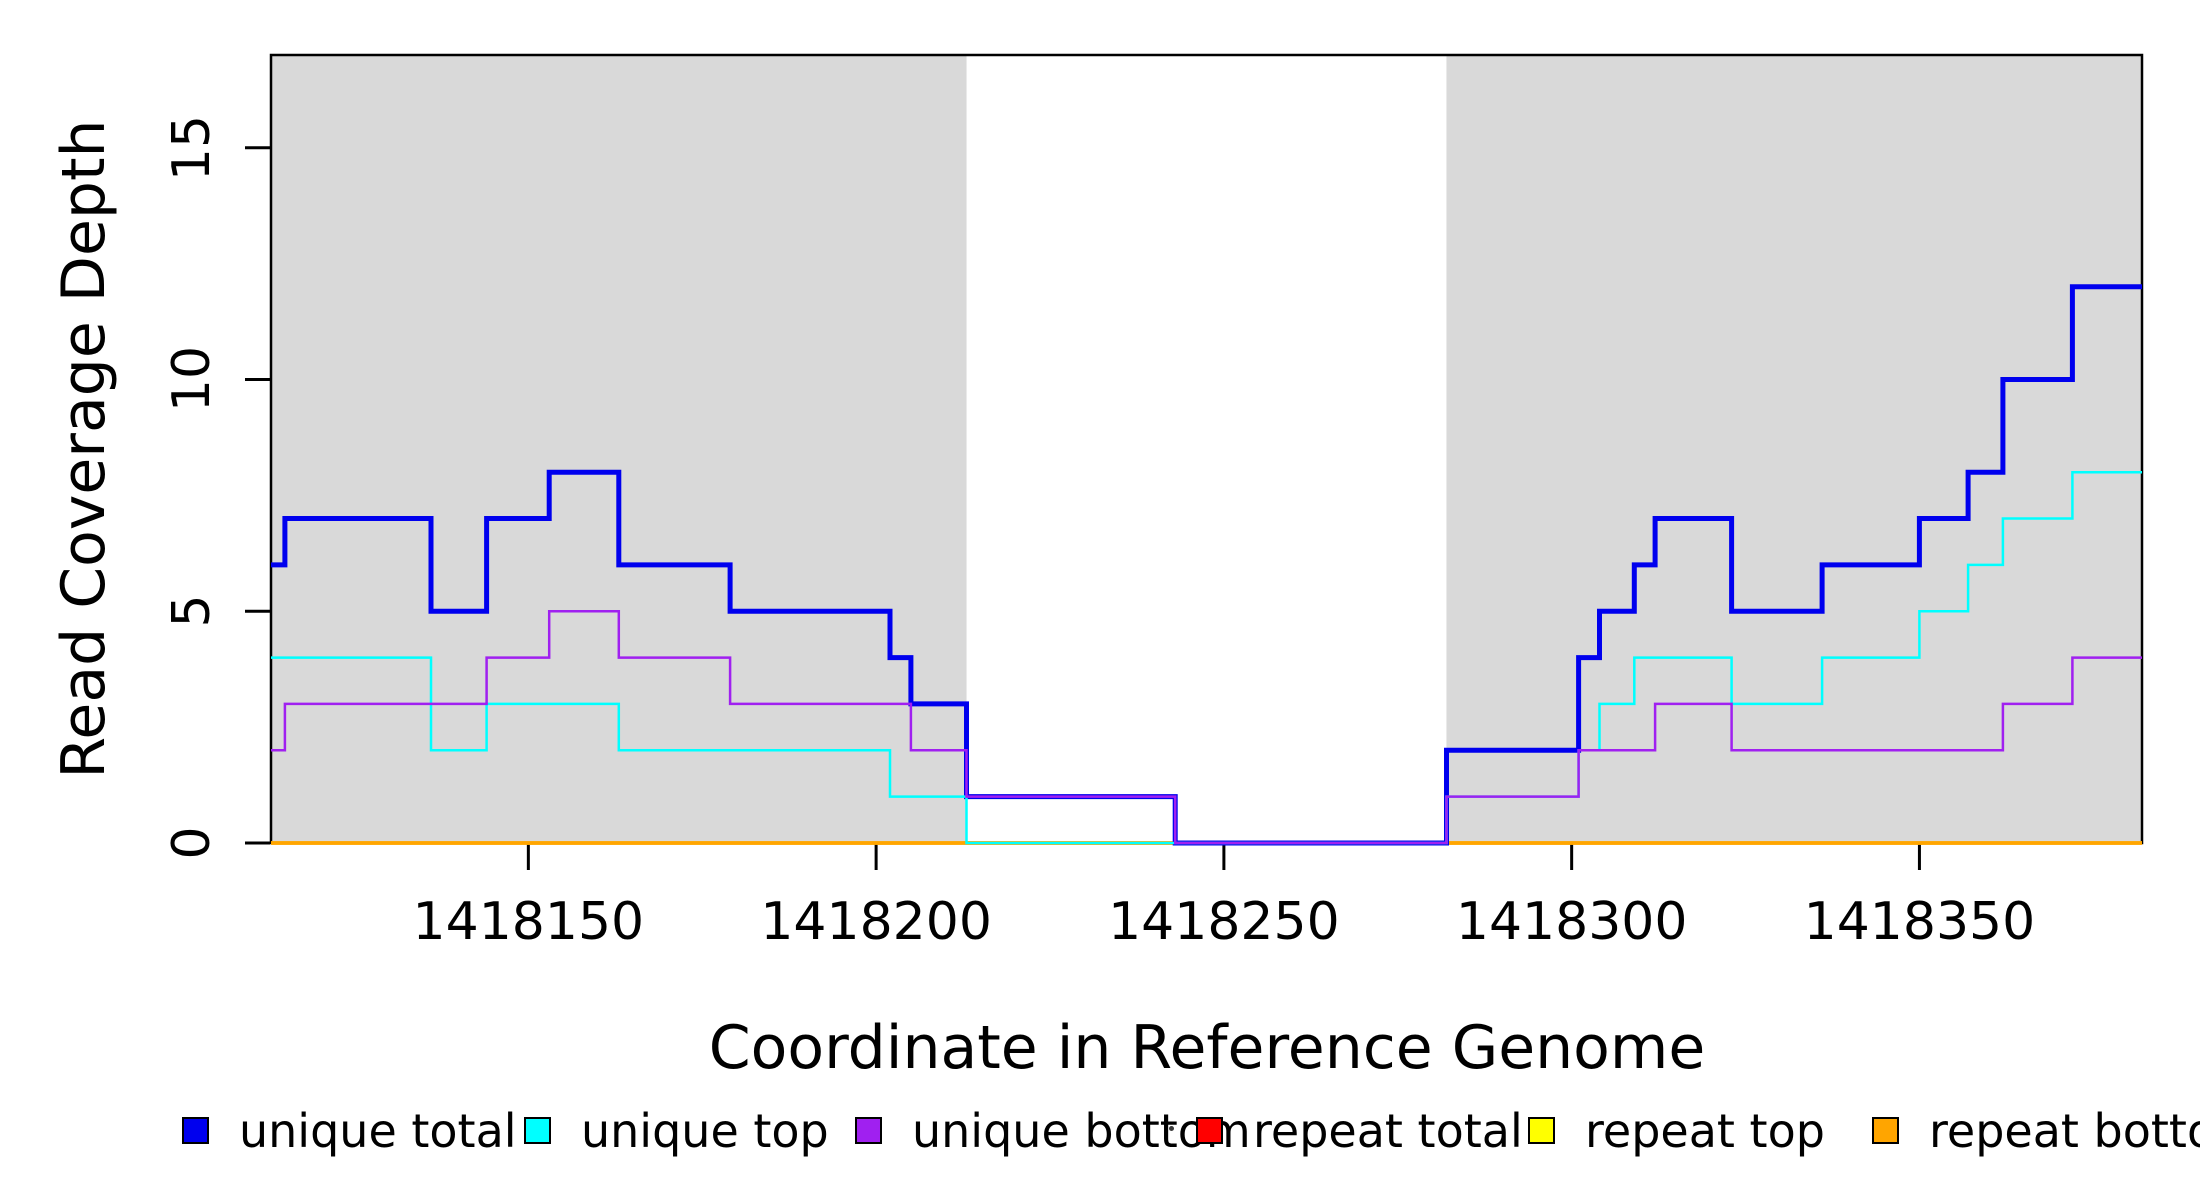  What do you see at coordinates (378, 1131) in the screenshot?
I see `legend-label-unique-total: unique total` at bounding box center [378, 1131].